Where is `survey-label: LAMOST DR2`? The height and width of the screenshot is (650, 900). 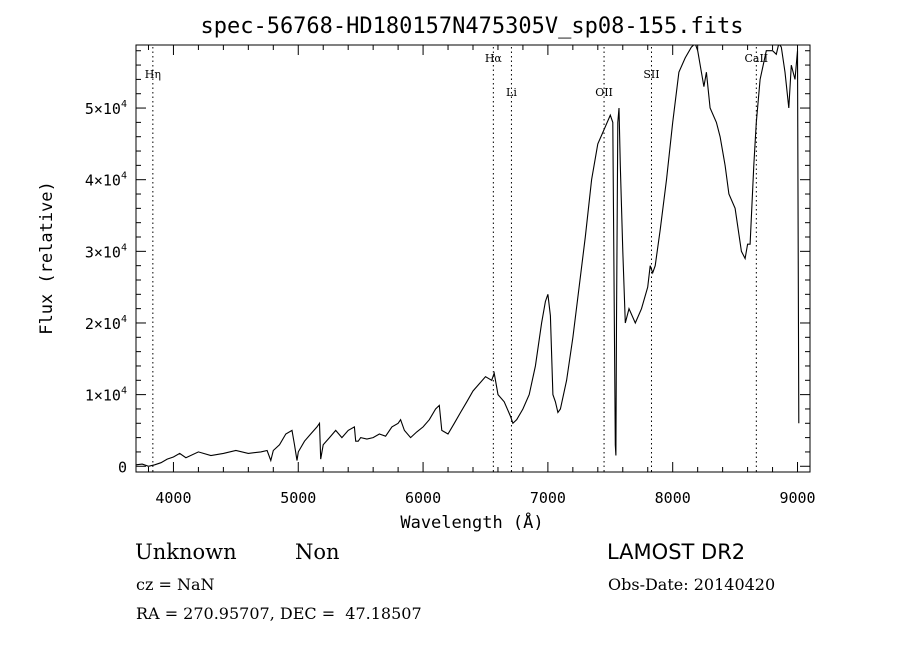
survey-label: LAMOST DR2 is located at coordinates (676, 552).